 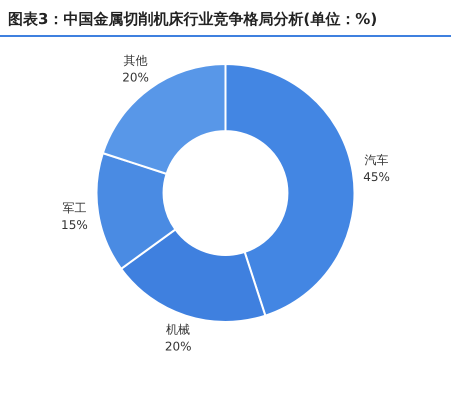 I want to click on chart-title: 图表3：中国金属切削机床行业竞争格局分析(单位：%), so click(x=225, y=18).